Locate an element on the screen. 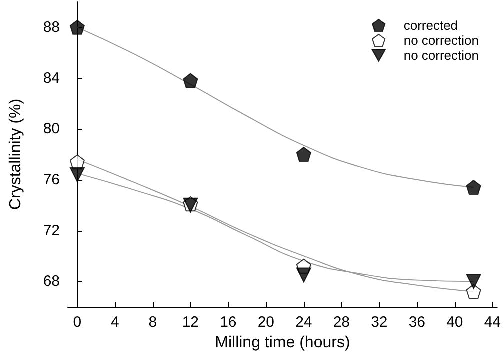 The width and height of the screenshot is (504, 356). x-tick-label: 20 is located at coordinates (266, 322).